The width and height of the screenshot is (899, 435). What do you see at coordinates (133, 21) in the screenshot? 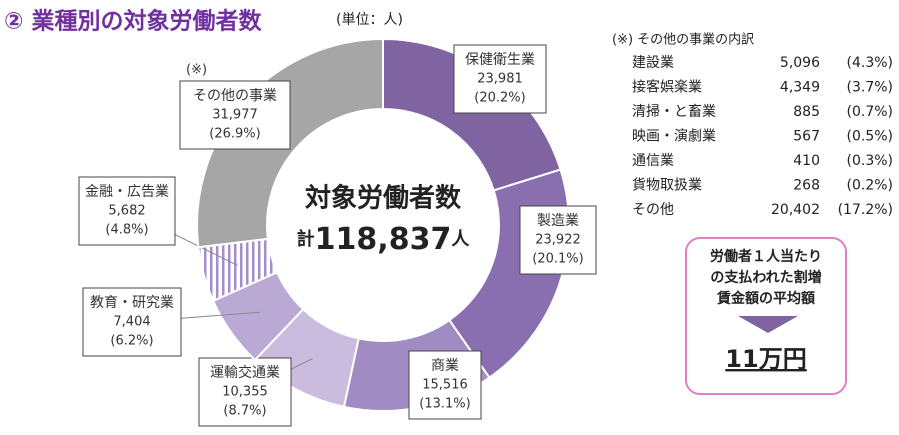
I see `chart-title: ② 業種別の対象労働者数` at bounding box center [133, 21].